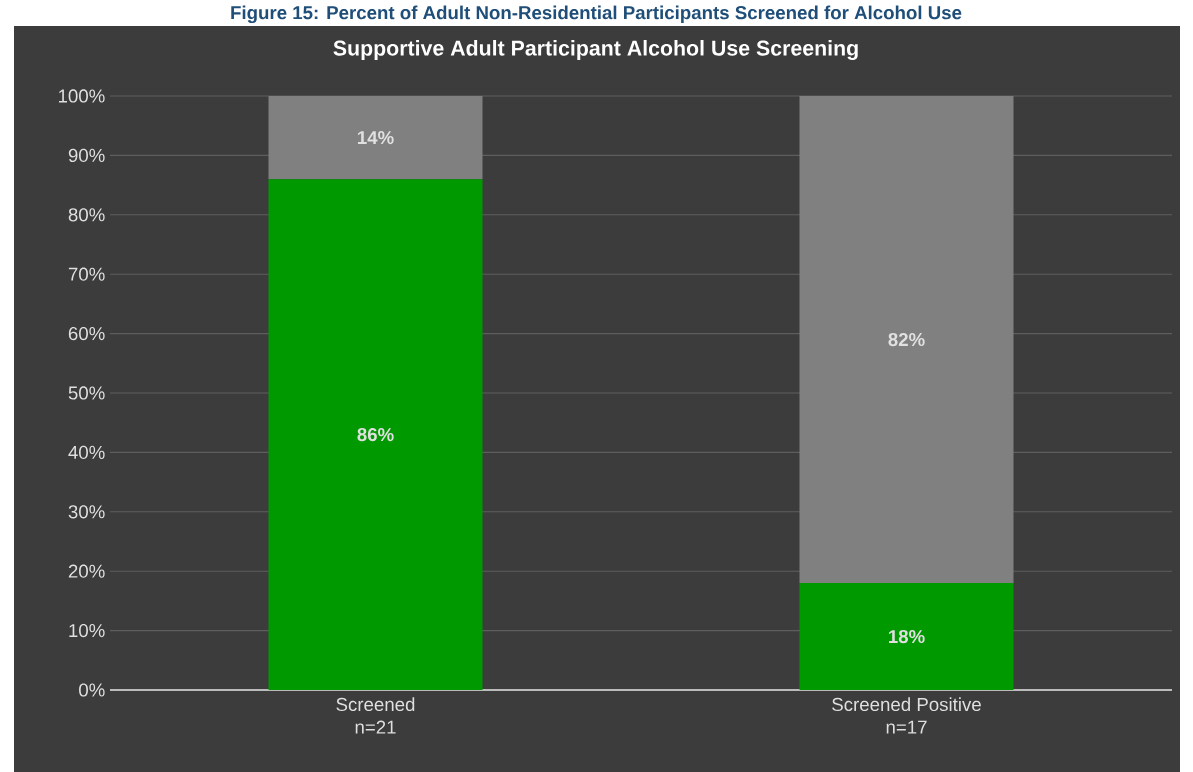 This screenshot has height=772, width=1193. I want to click on y-tick-label: 50%, so click(86, 393).